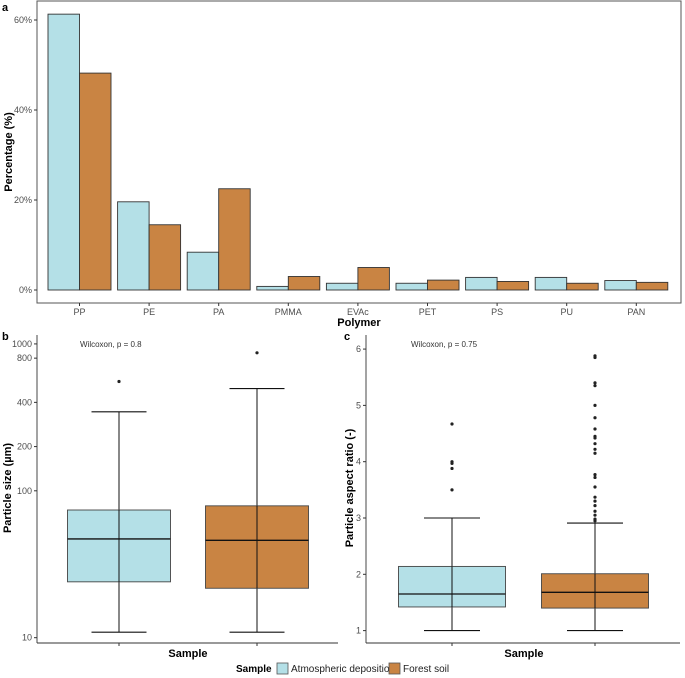 The height and width of the screenshot is (678, 685). I want to click on panel-a-x-axis: PP PE PA PMMA EVAc PET PS PU PAN, so click(359, 310).